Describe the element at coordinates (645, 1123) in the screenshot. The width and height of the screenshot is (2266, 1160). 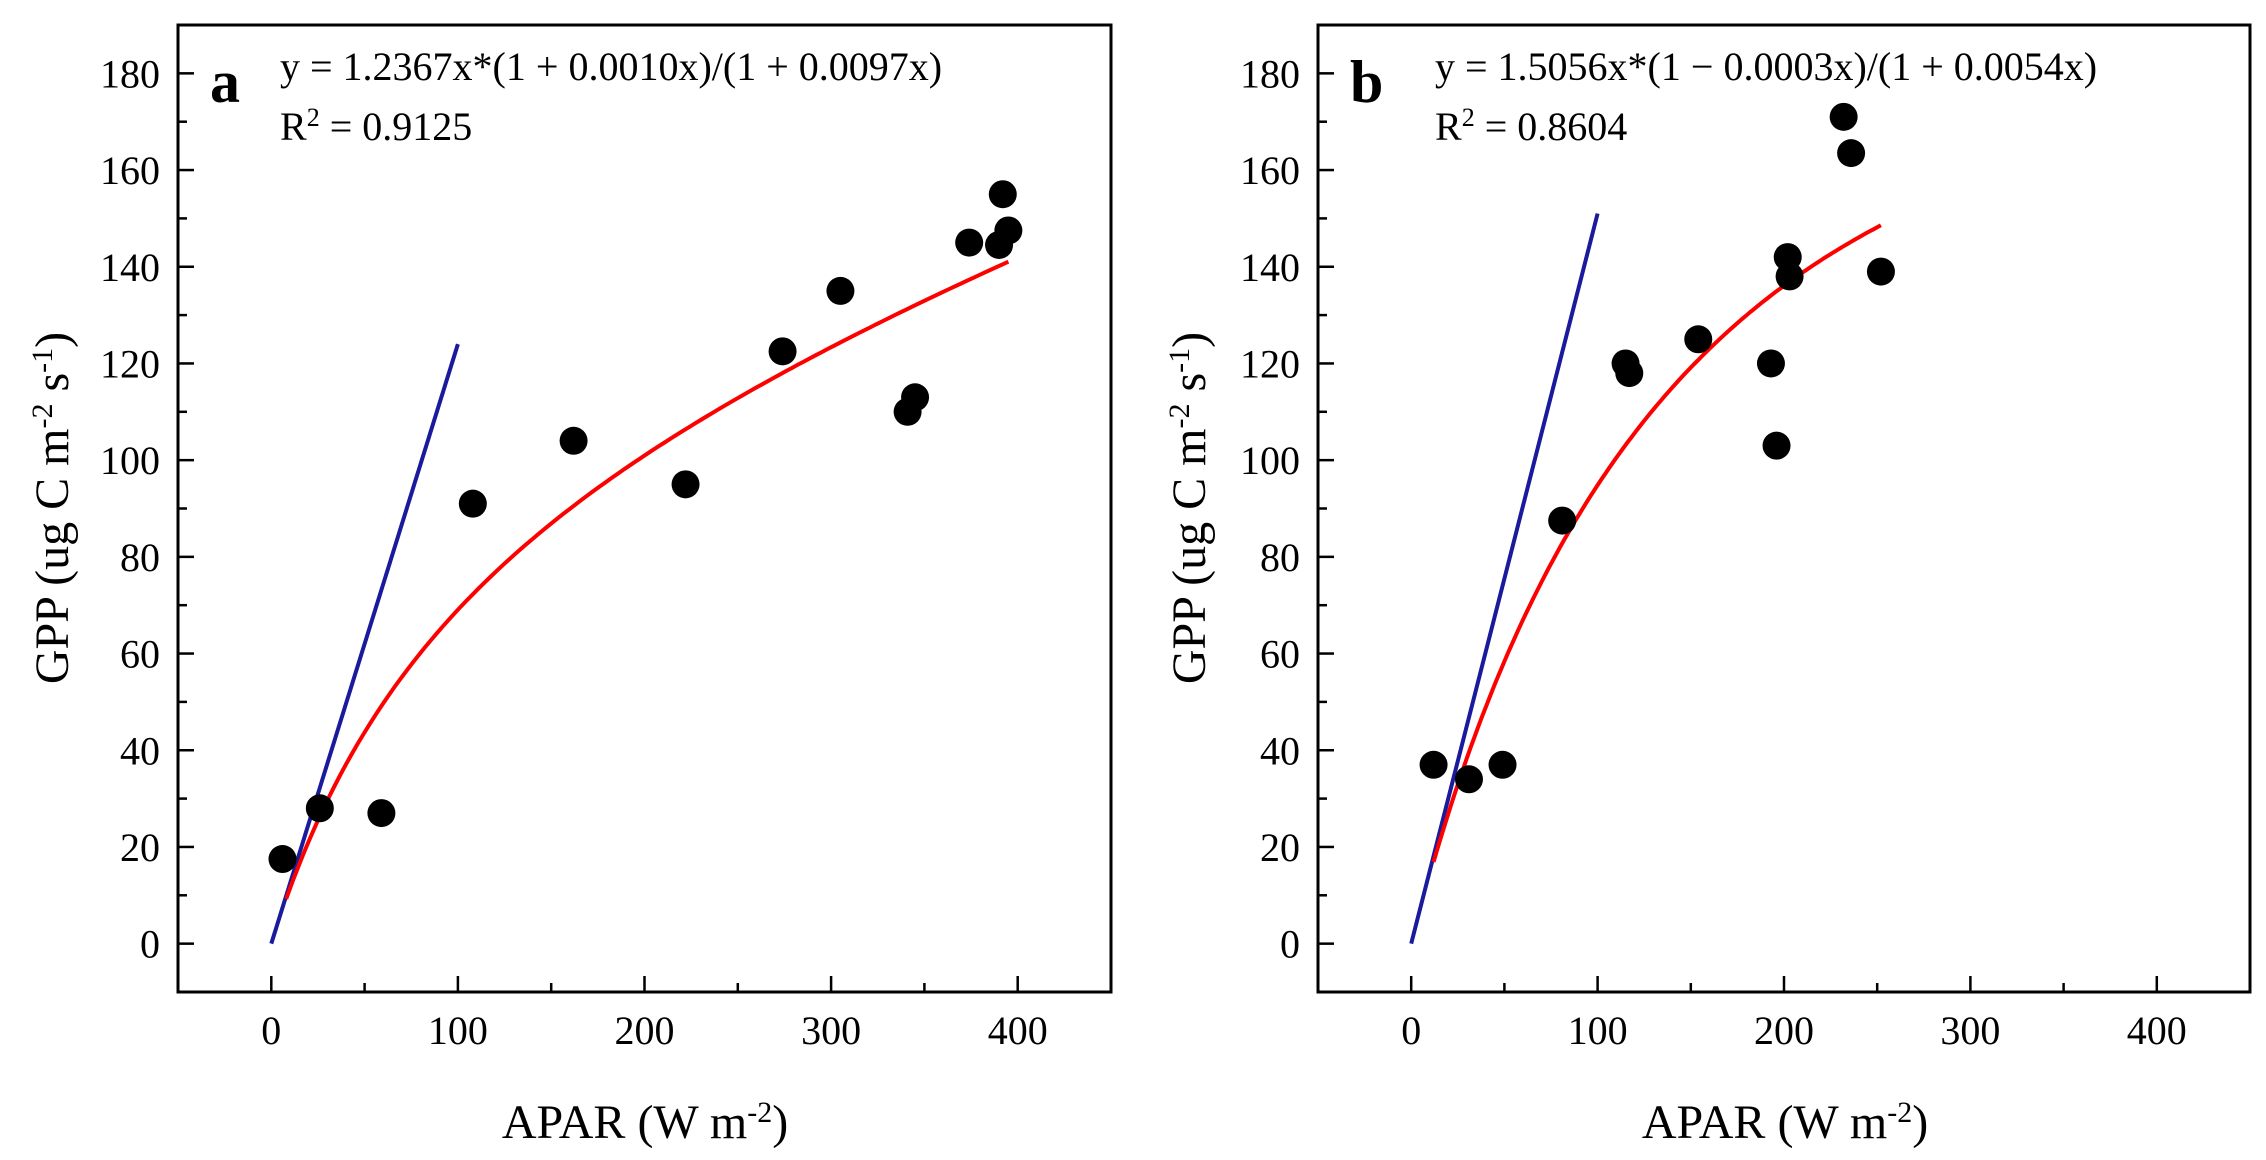
I see `x-axis-title-a: APAR (W m-2)` at that location.